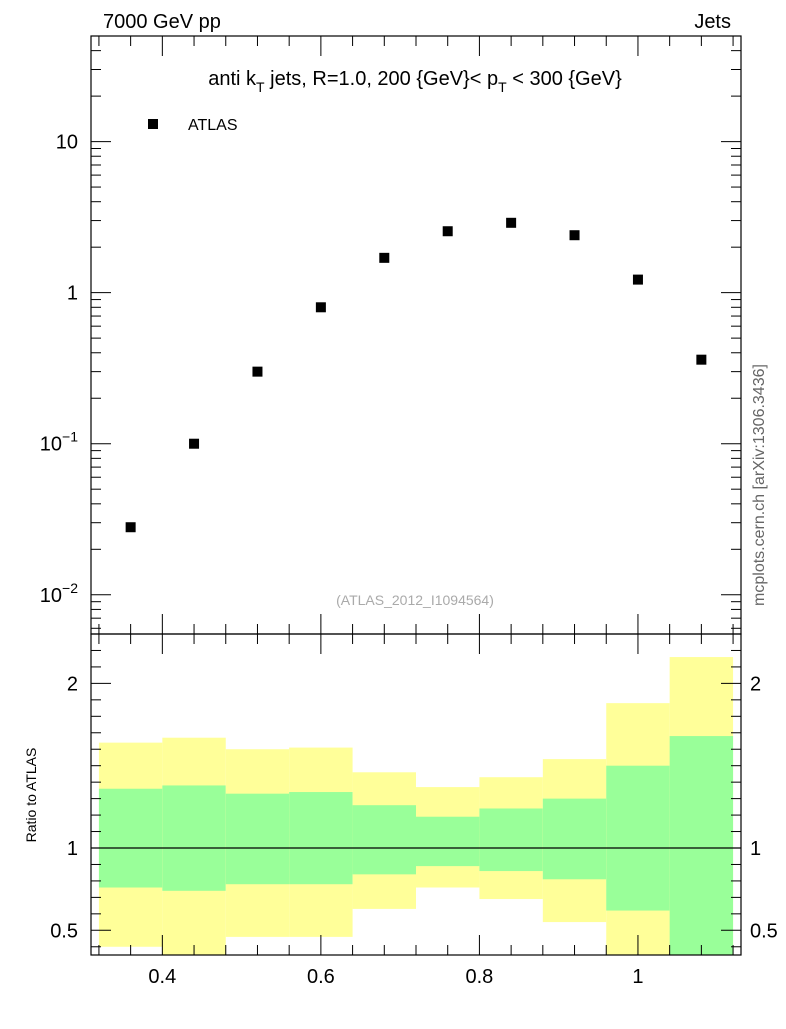 The height and width of the screenshot is (1029, 786). What do you see at coordinates (764, 931) in the screenshot?
I see `ratio-y-tick-label-right: 0.5` at bounding box center [764, 931].